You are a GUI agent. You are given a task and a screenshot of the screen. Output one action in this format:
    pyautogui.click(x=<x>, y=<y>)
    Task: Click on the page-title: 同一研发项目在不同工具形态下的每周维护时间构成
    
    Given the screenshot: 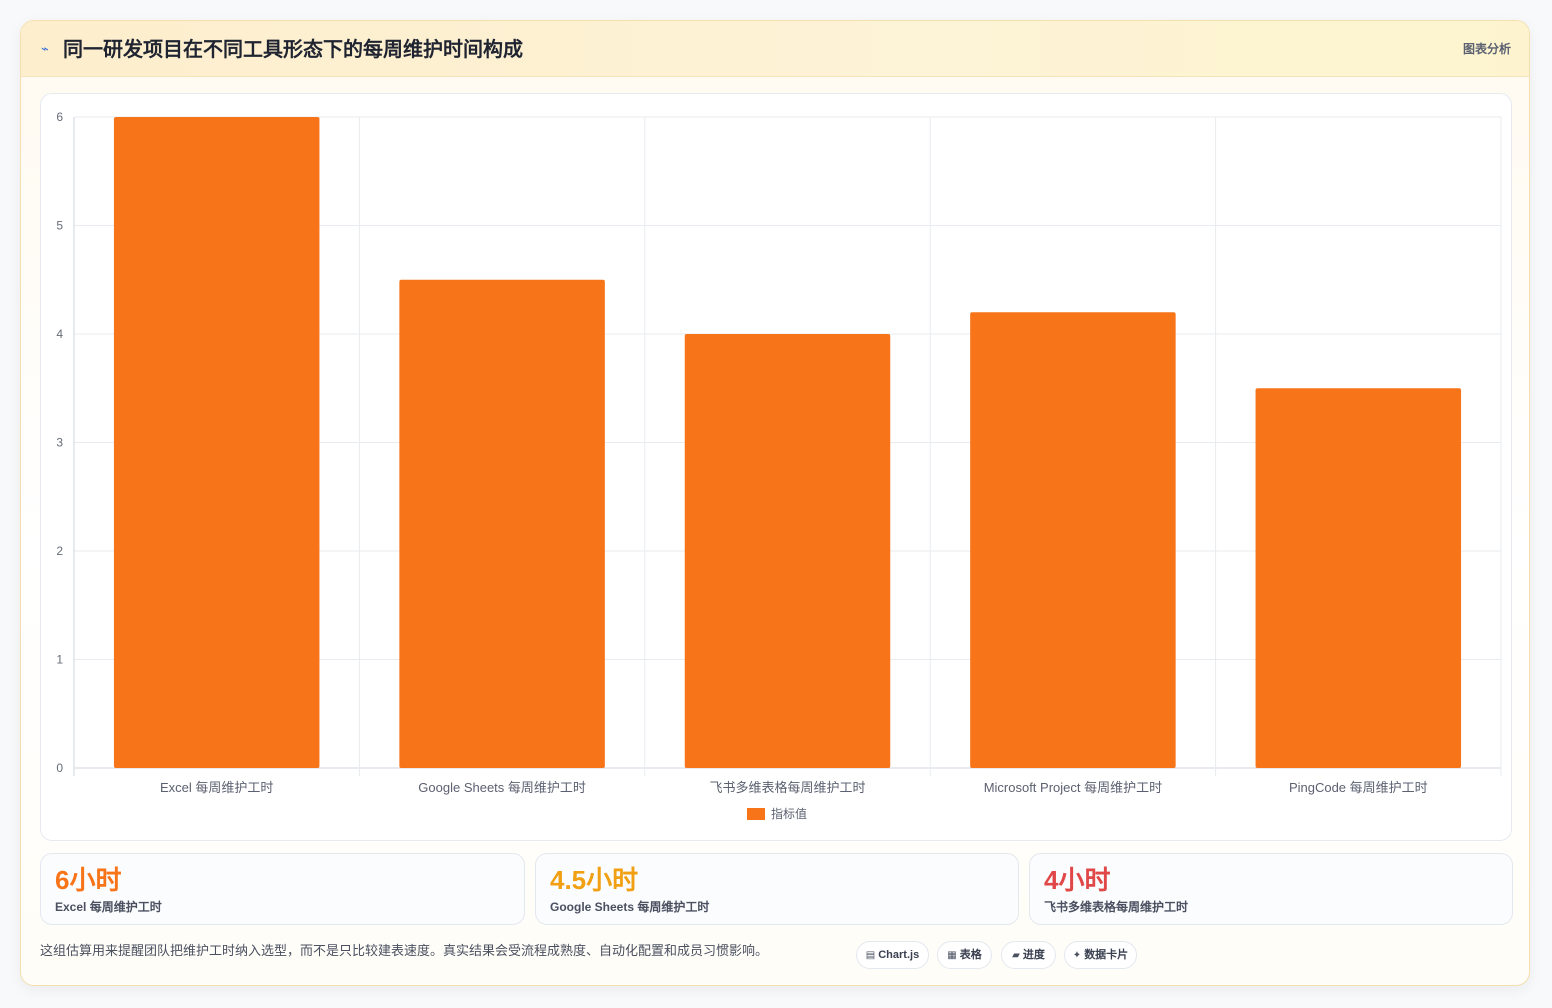 What is the action you would take?
    pyautogui.click(x=293, y=50)
    